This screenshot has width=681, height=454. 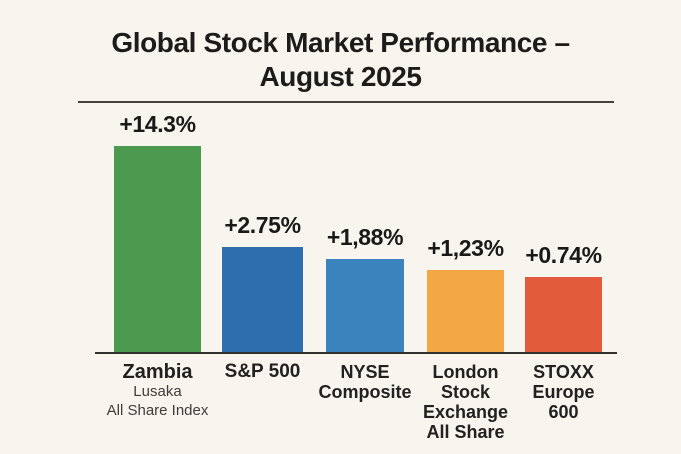 What do you see at coordinates (465, 248) in the screenshot?
I see `value-label-london-stock-exchange-all-share: +1,23%` at bounding box center [465, 248].